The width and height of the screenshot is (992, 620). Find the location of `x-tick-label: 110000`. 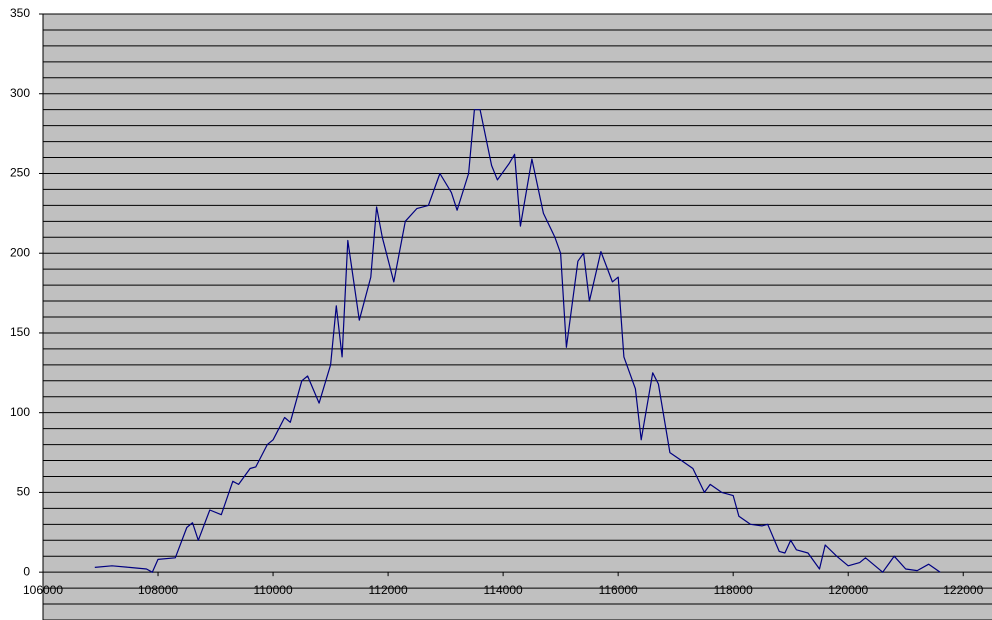

x-tick-label: 110000 is located at coordinates (272, 590).